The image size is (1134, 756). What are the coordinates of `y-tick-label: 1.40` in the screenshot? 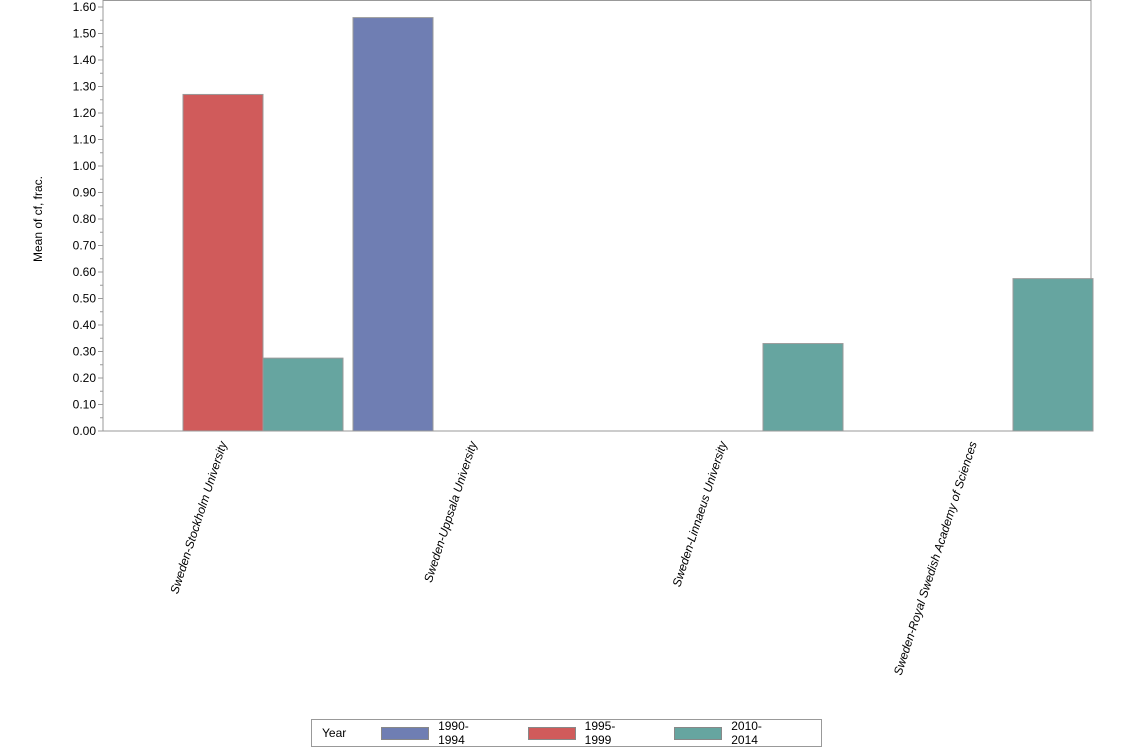 It's located at (85, 60).